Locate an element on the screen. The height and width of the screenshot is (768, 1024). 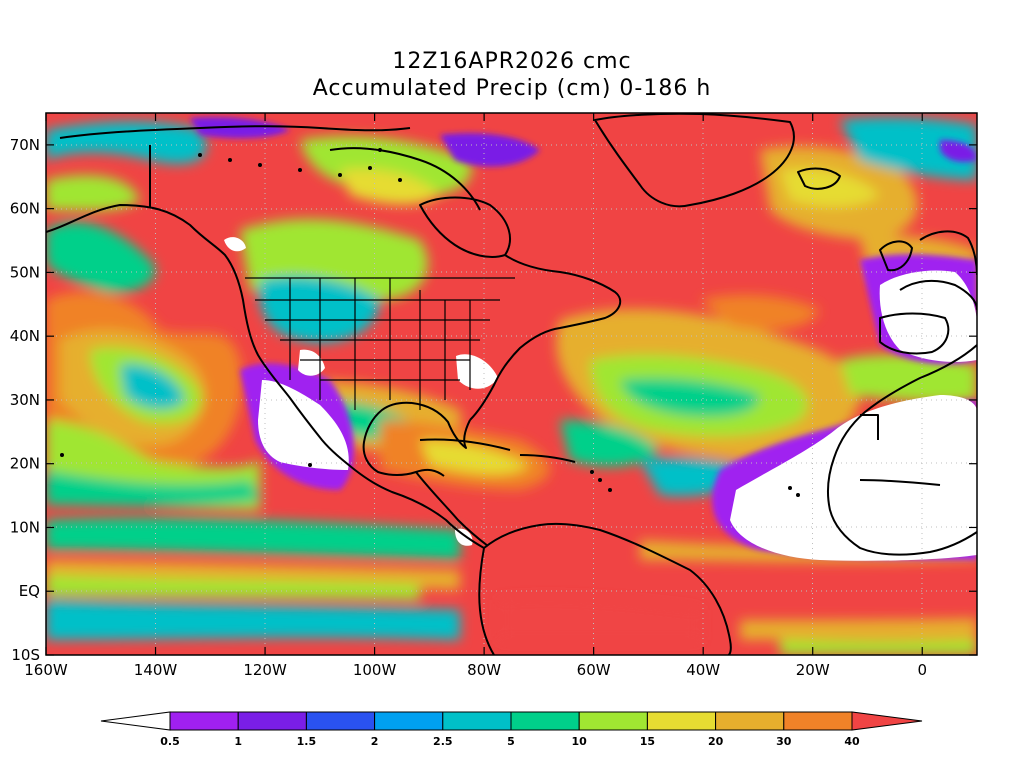
colorbar-label: 2 is located at coordinates (375, 741).